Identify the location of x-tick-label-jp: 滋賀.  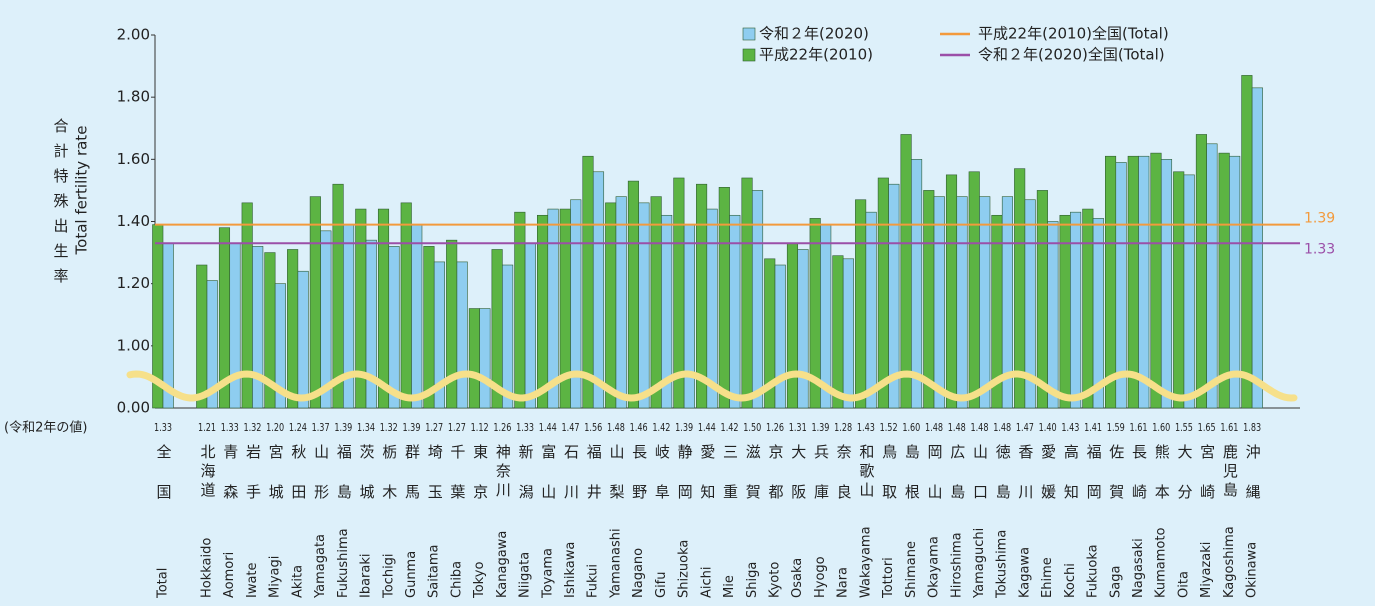
(753, 484).